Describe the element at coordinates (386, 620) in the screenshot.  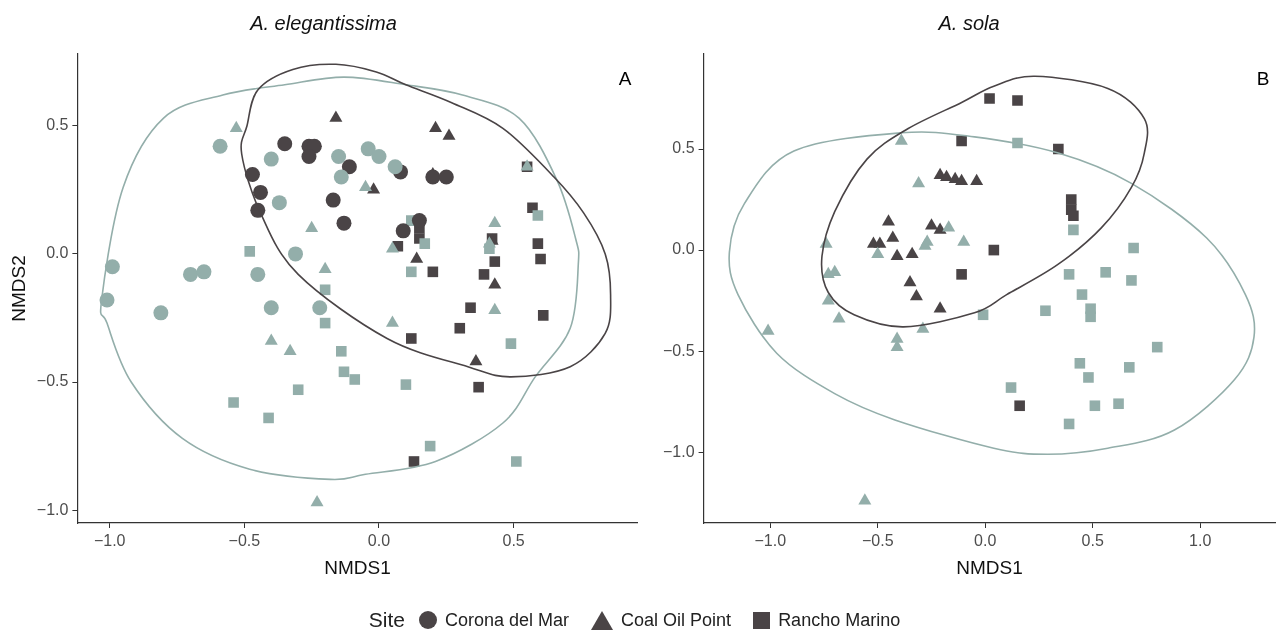
I see `legend-title: Site` at that location.